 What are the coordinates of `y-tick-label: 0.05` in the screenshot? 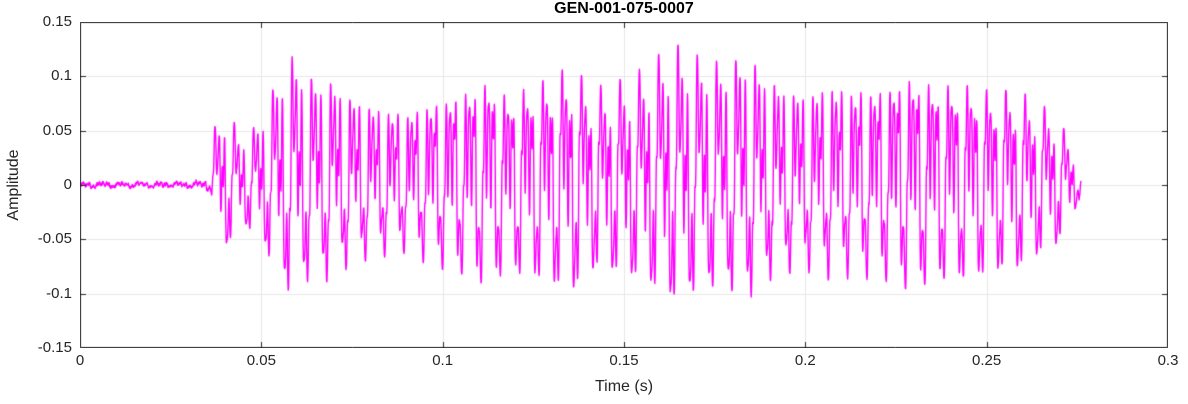 It's located at (57, 130).